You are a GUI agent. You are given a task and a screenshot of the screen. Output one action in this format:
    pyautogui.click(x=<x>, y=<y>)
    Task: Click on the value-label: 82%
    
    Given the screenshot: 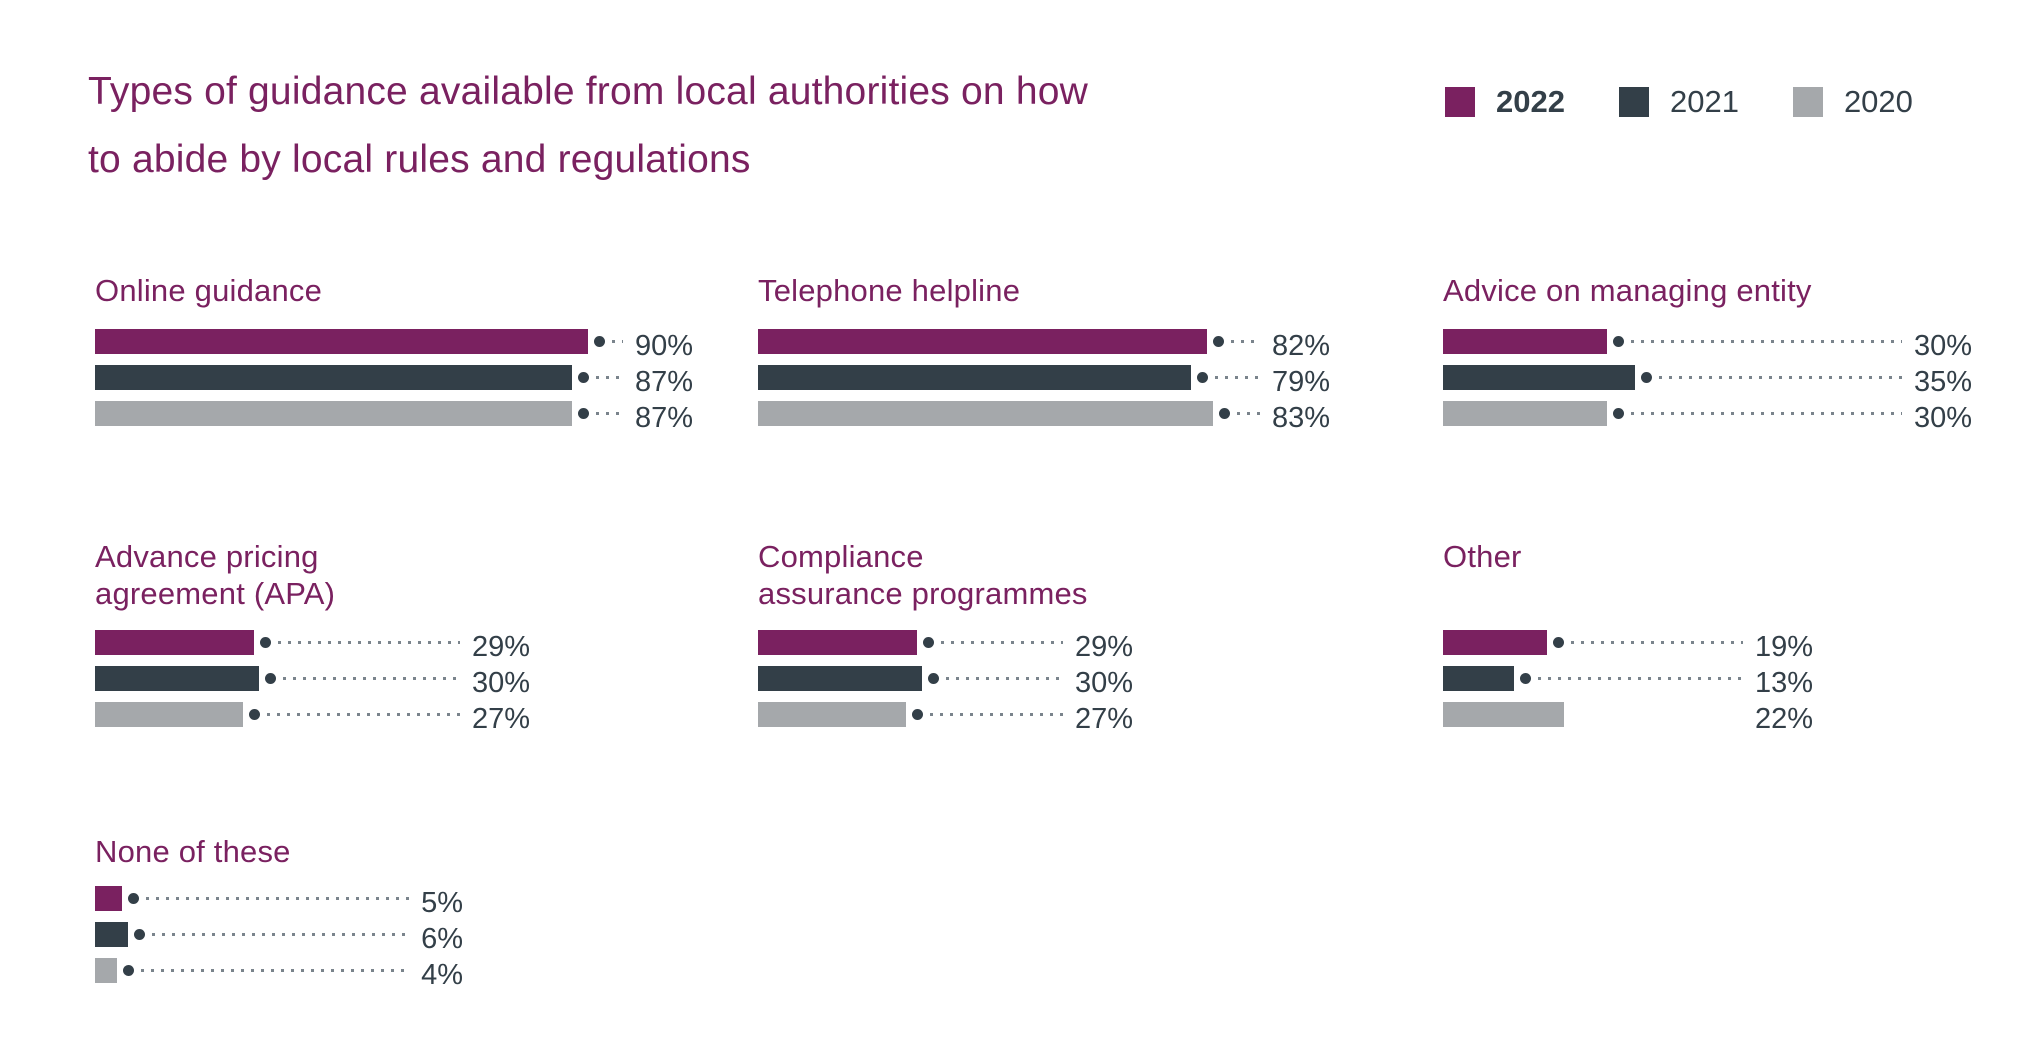 What is the action you would take?
    pyautogui.click(x=1300, y=346)
    